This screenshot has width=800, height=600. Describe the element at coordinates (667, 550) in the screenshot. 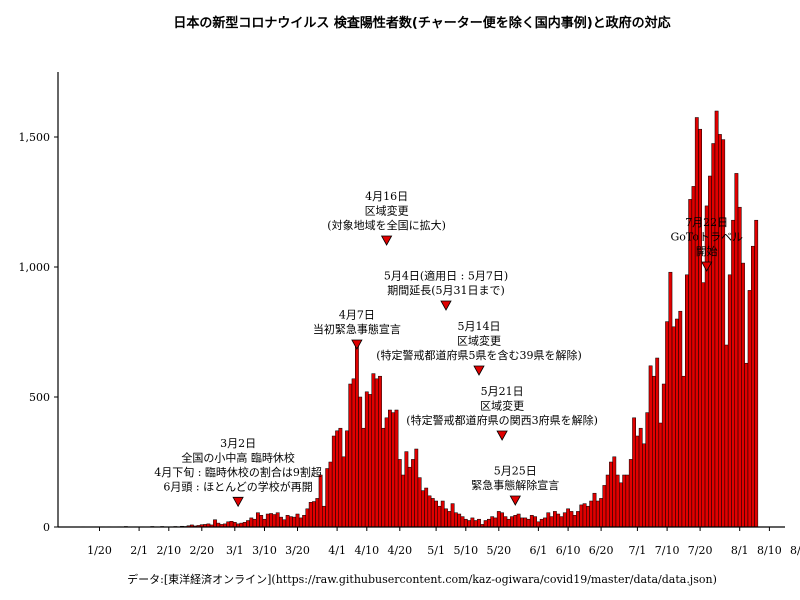

I see `x-tick-label: 7/10` at that location.